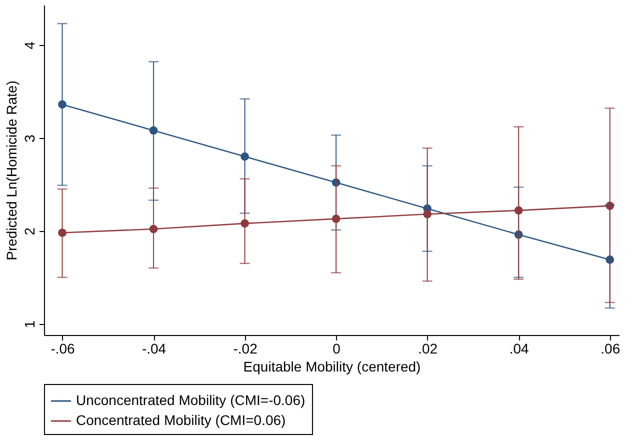  I want to click on y-axis-title: Predicted Ln(Homicide Rate), so click(12, 170).